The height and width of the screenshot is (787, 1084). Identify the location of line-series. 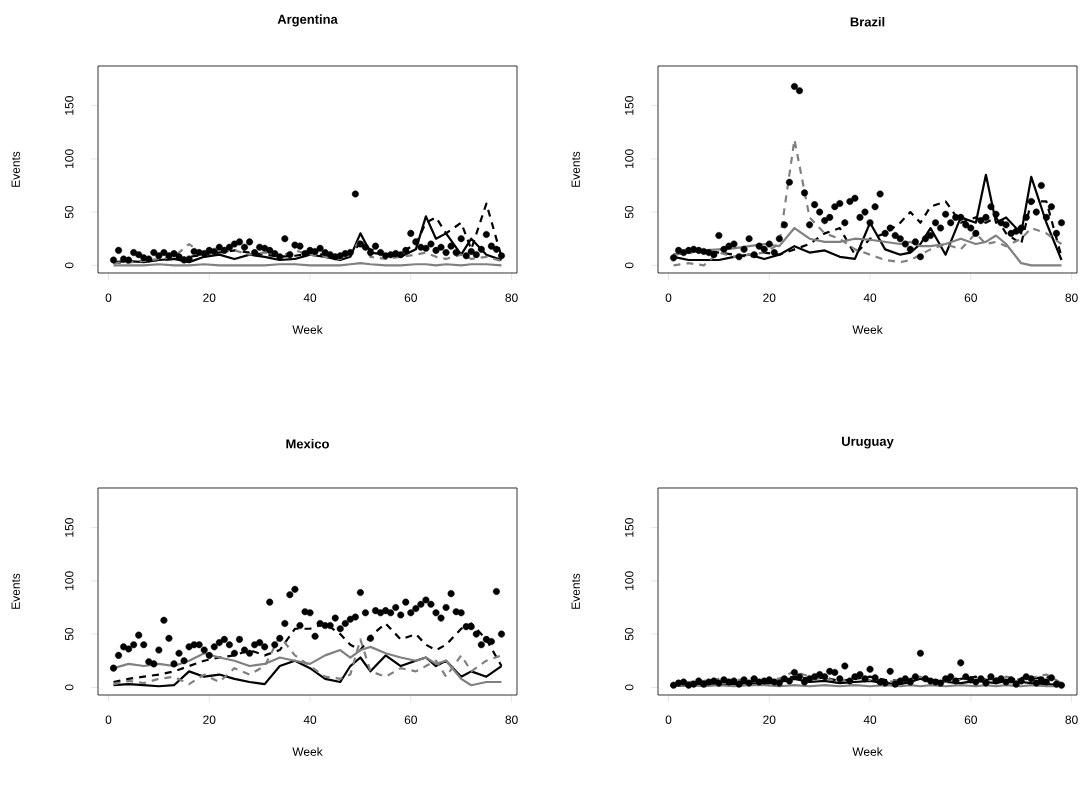
(307, 660).